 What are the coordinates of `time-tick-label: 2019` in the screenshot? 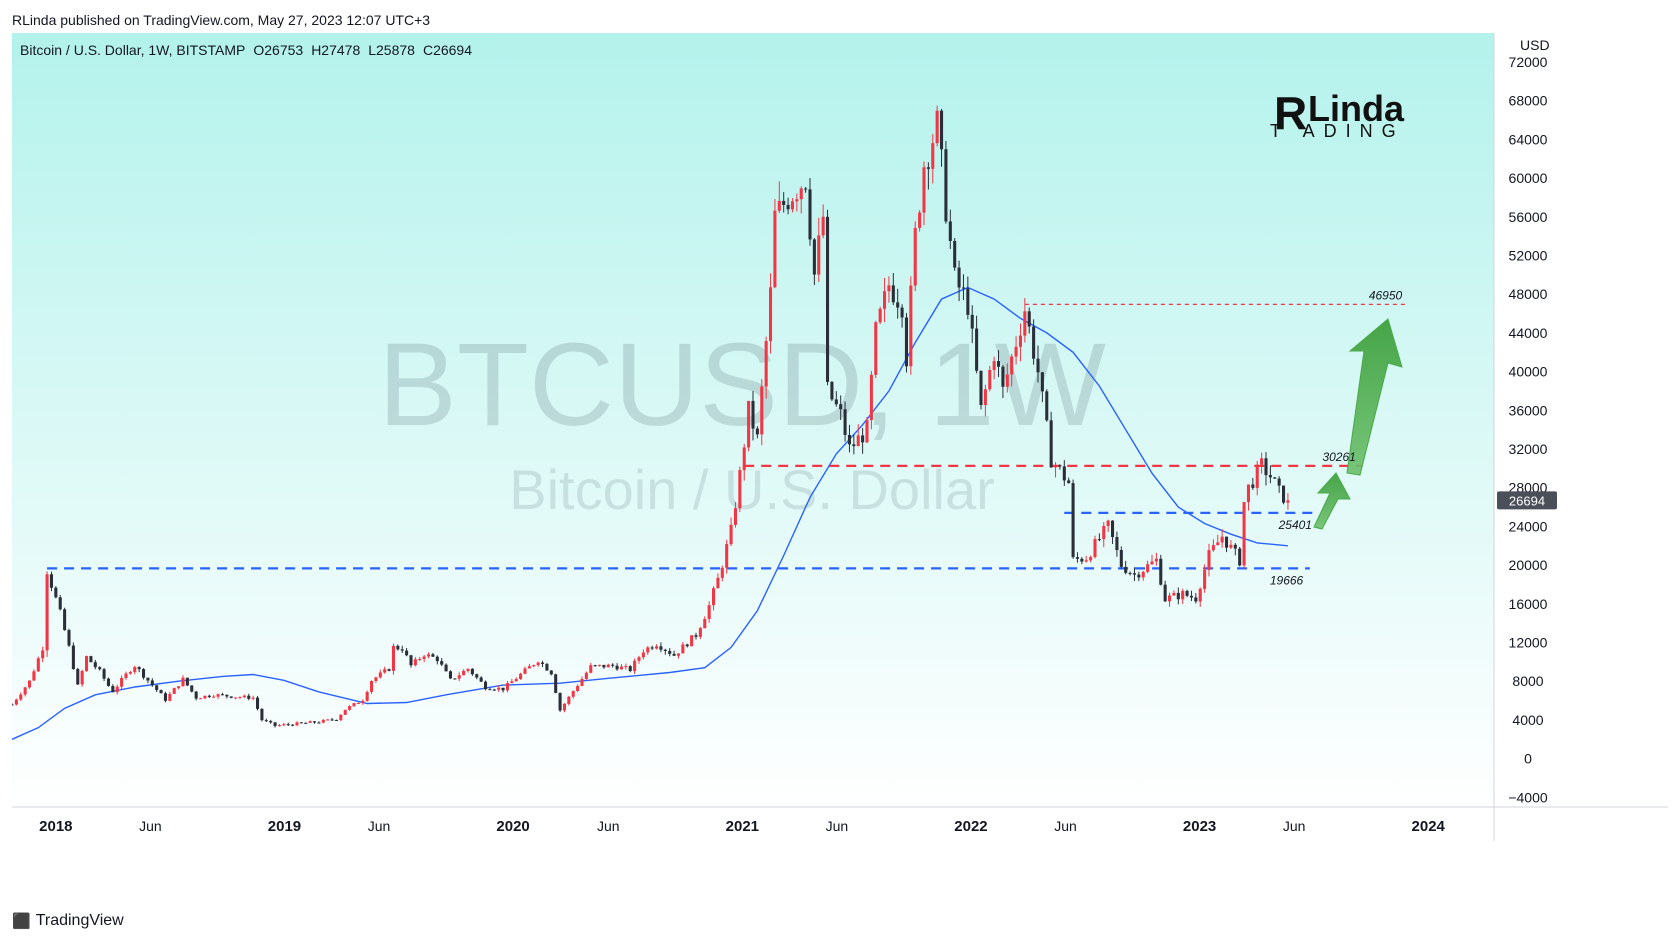 It's located at (284, 826).